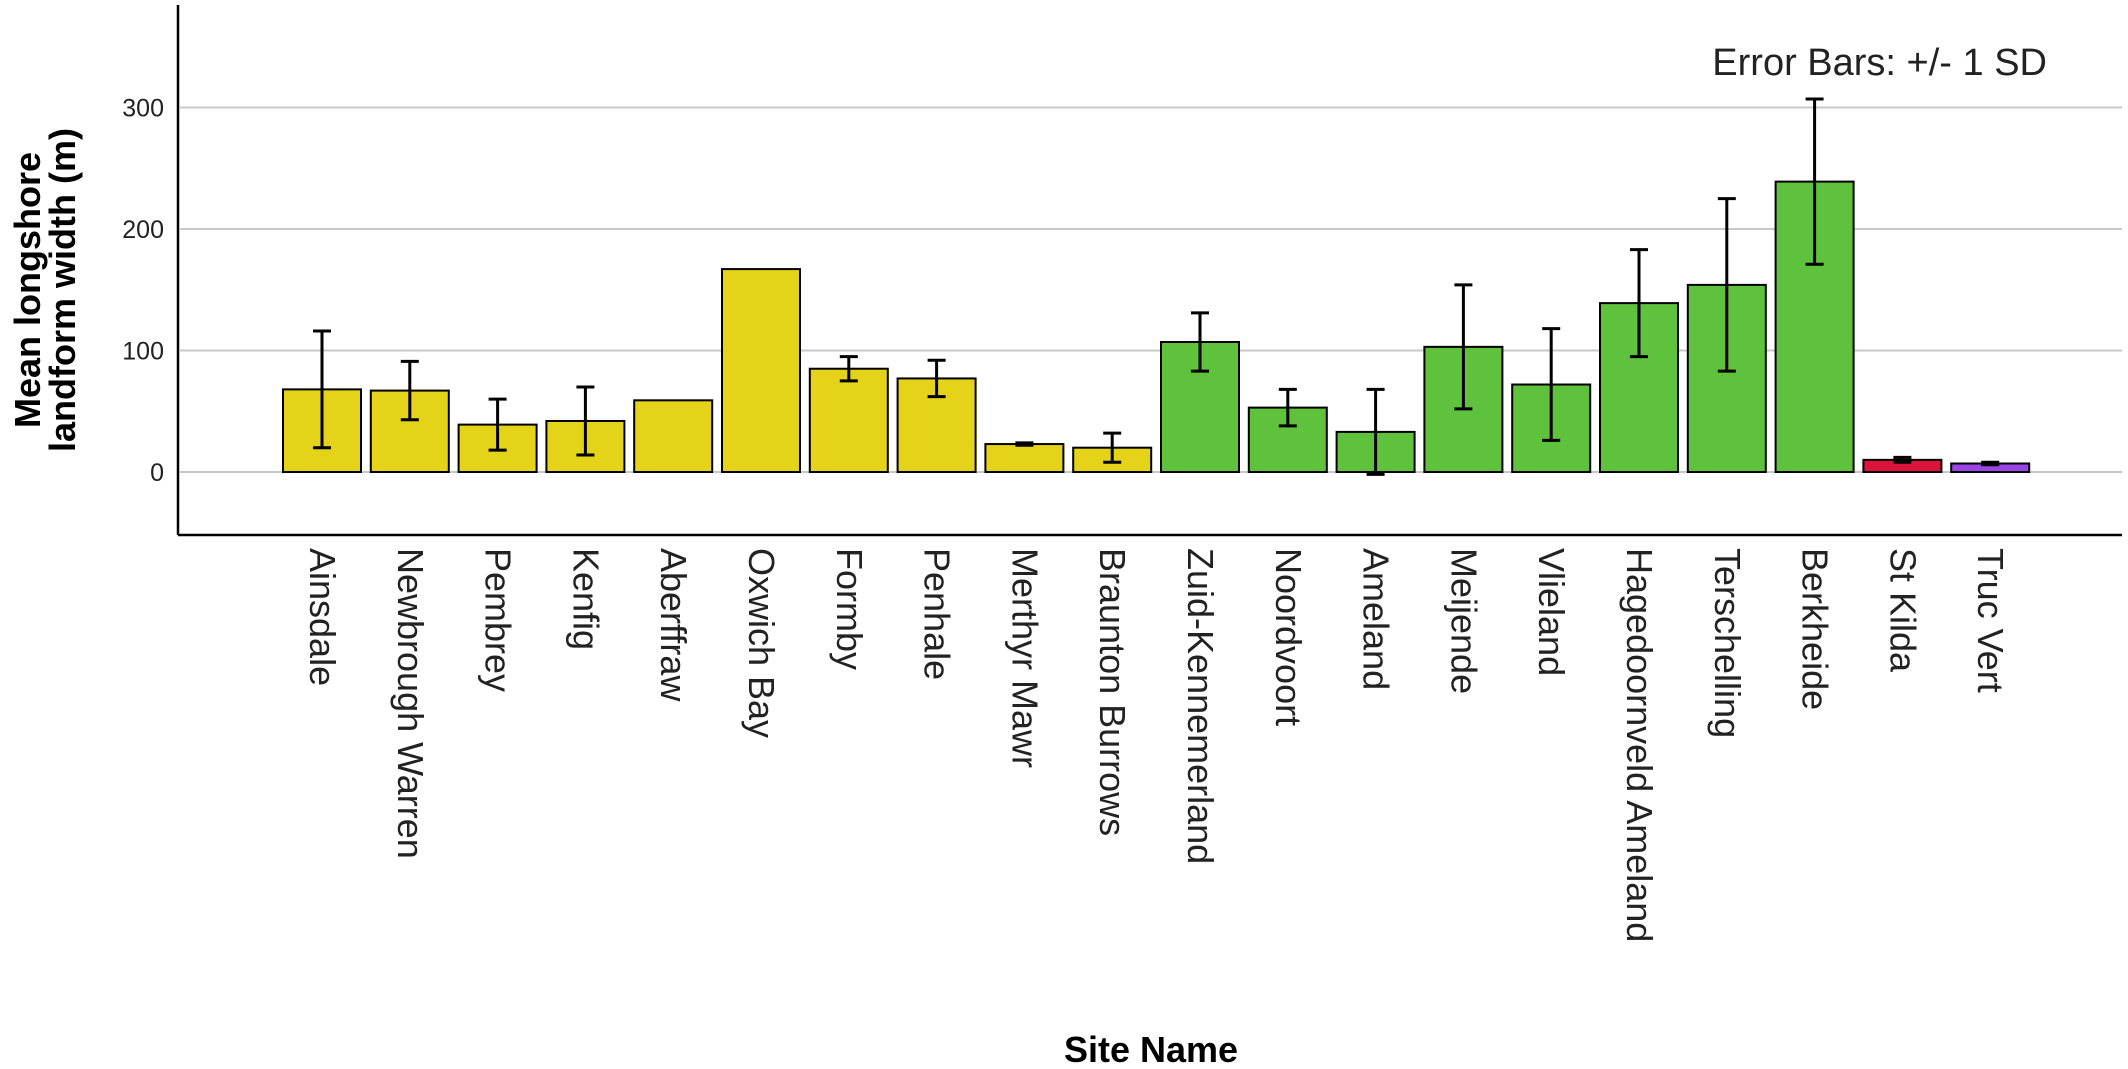  I want to click on x-tick-label: Pembrey, so click(498, 620).